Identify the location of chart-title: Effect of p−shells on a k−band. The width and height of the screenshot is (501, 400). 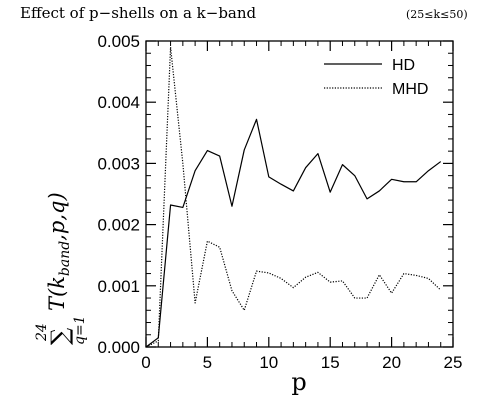
(138, 13).